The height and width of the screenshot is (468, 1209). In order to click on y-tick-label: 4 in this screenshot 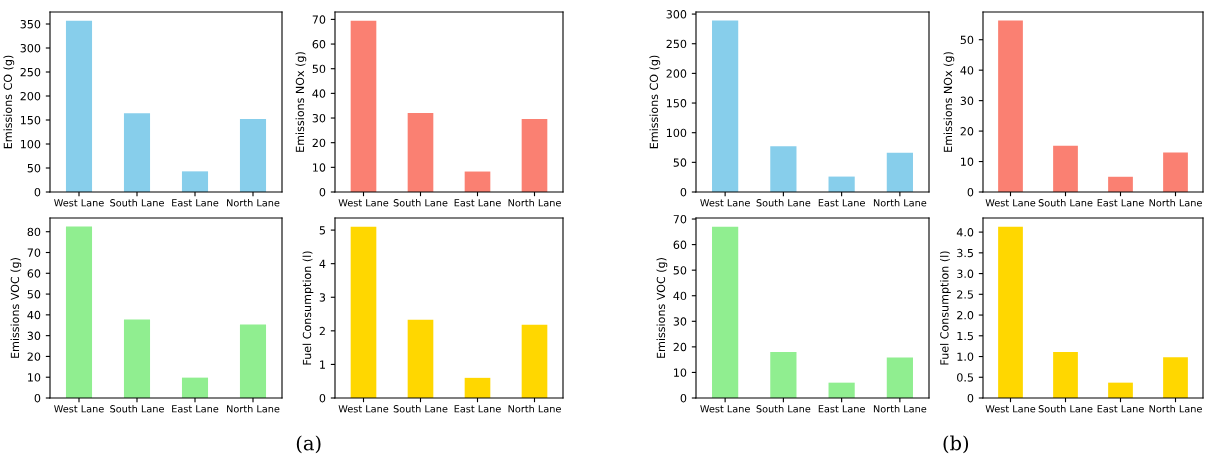, I will do `click(322, 263)`.